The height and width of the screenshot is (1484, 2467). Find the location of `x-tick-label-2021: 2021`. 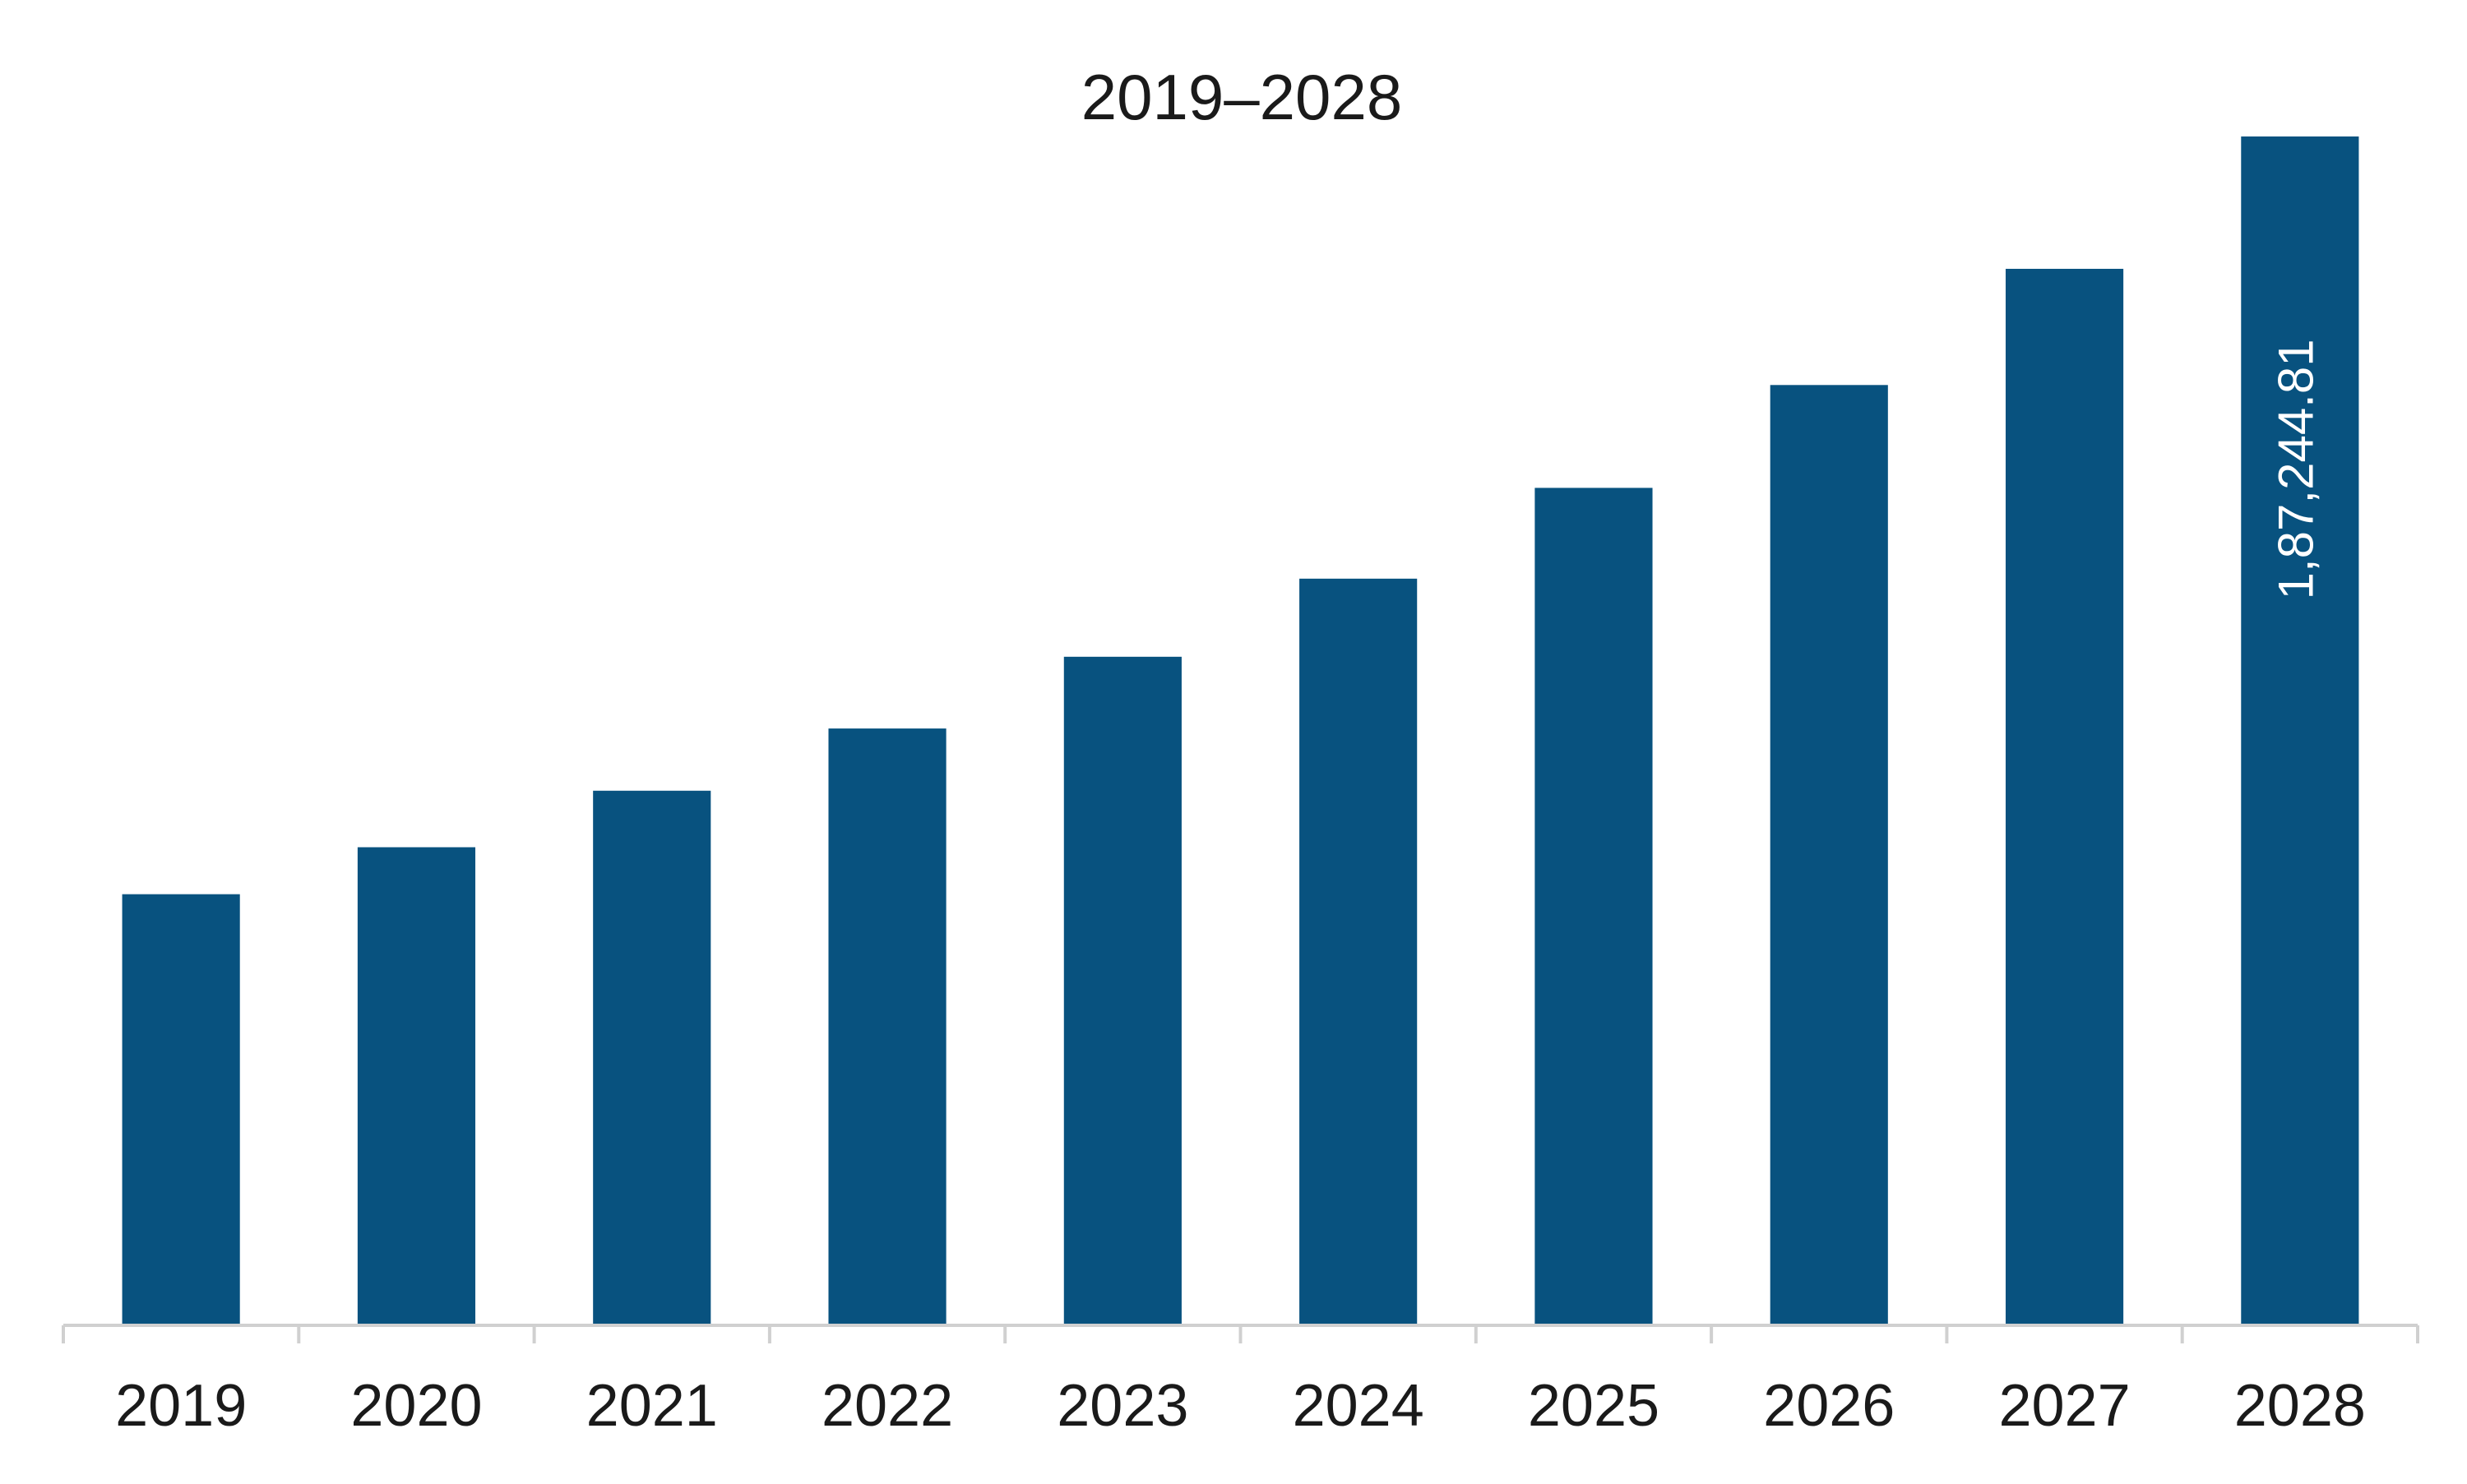

x-tick-label-2021: 2021 is located at coordinates (652, 1406).